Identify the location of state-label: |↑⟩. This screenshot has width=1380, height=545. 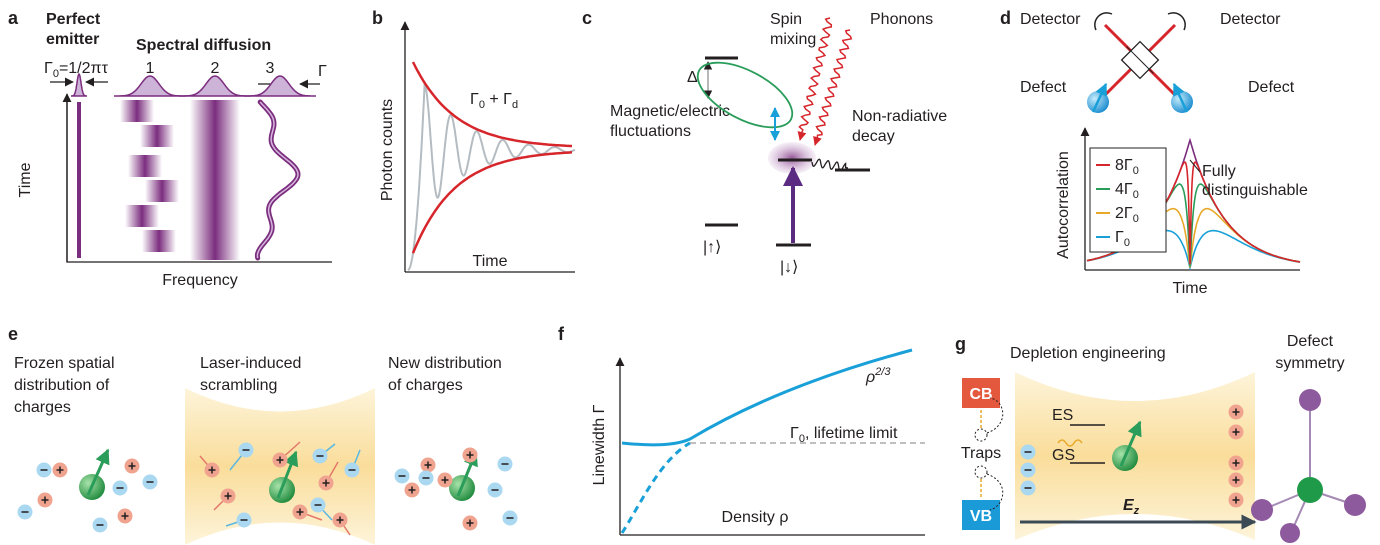
(712, 247).